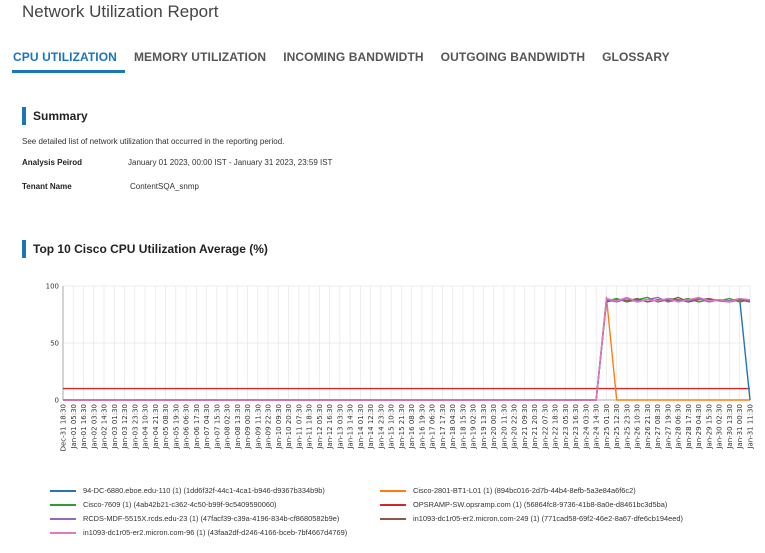 The width and height of the screenshot is (765, 553). What do you see at coordinates (84, 427) in the screenshot?
I see `x-tick-label: Jan-01 16:30` at bounding box center [84, 427].